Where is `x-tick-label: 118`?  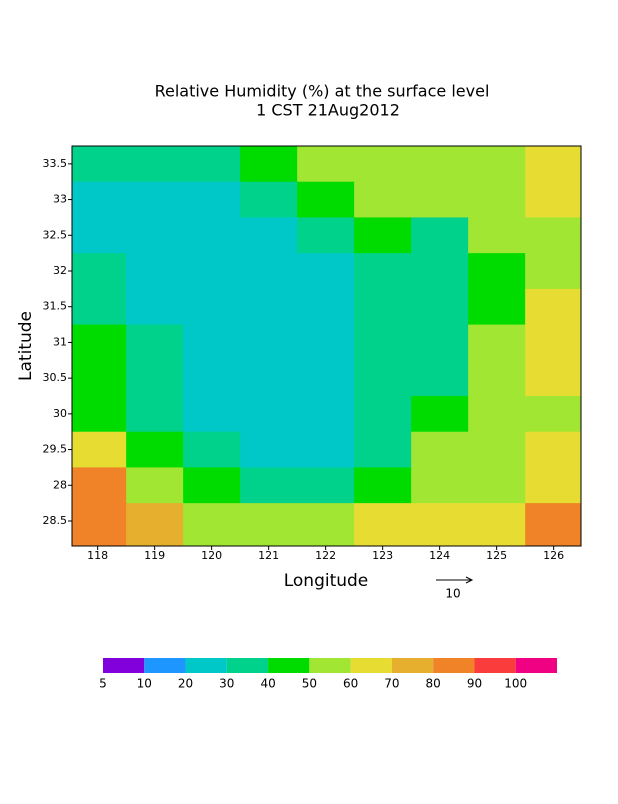 x-tick-label: 118 is located at coordinates (97, 555).